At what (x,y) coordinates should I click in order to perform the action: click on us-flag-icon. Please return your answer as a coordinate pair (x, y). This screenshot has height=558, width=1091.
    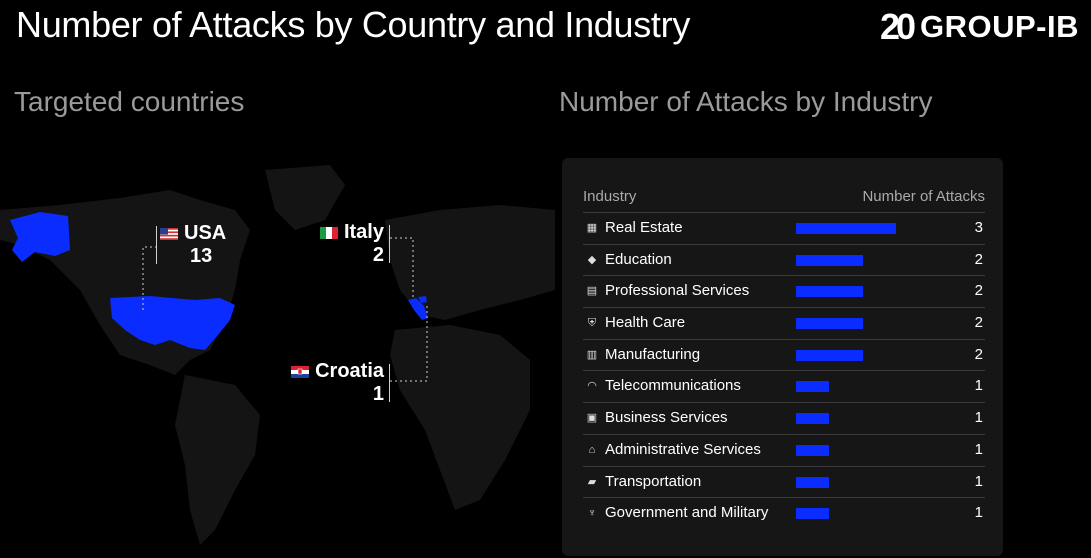
    Looking at the image, I should click on (169, 233).